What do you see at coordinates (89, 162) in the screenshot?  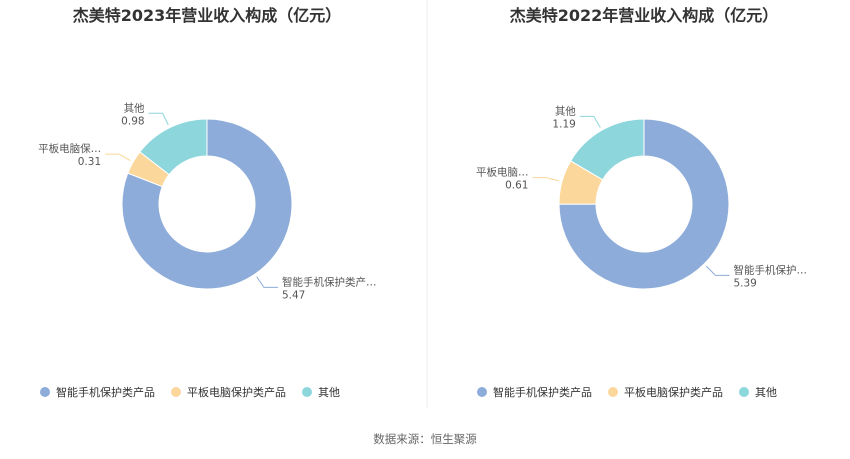 I see `slice-value-tablet: 0.31` at bounding box center [89, 162].